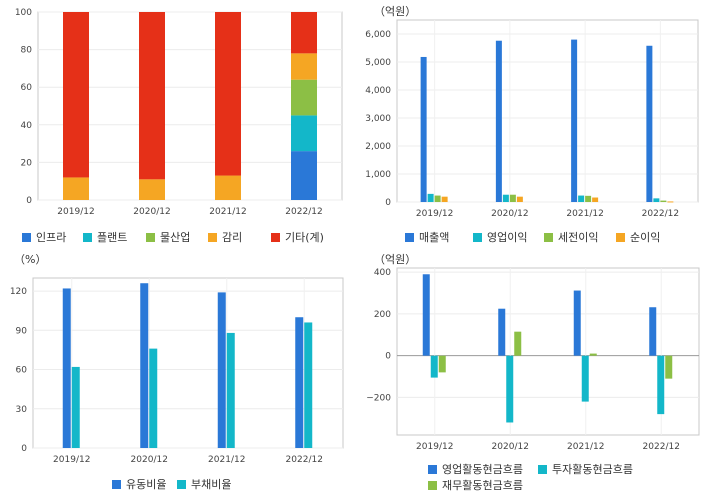 This screenshot has height=496, width=720. I want to click on y-tick-label: 20, so click(27, 163).